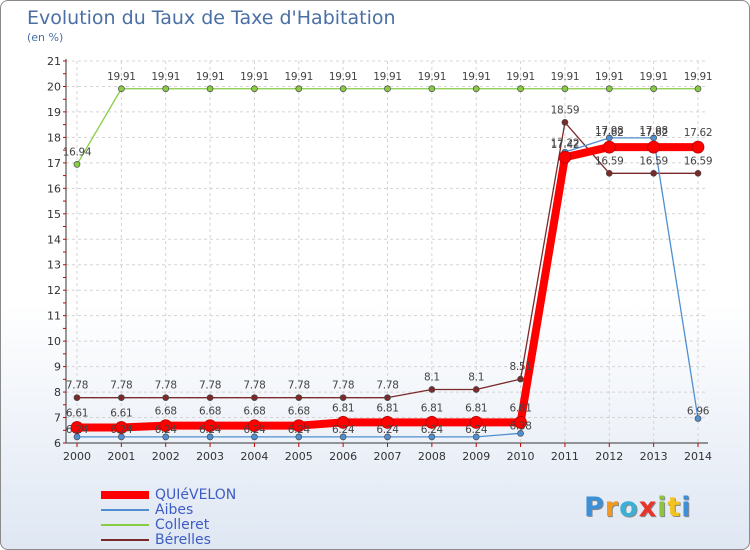  What do you see at coordinates (121, 413) in the screenshot?
I see `data-label: 6.61` at bounding box center [121, 413].